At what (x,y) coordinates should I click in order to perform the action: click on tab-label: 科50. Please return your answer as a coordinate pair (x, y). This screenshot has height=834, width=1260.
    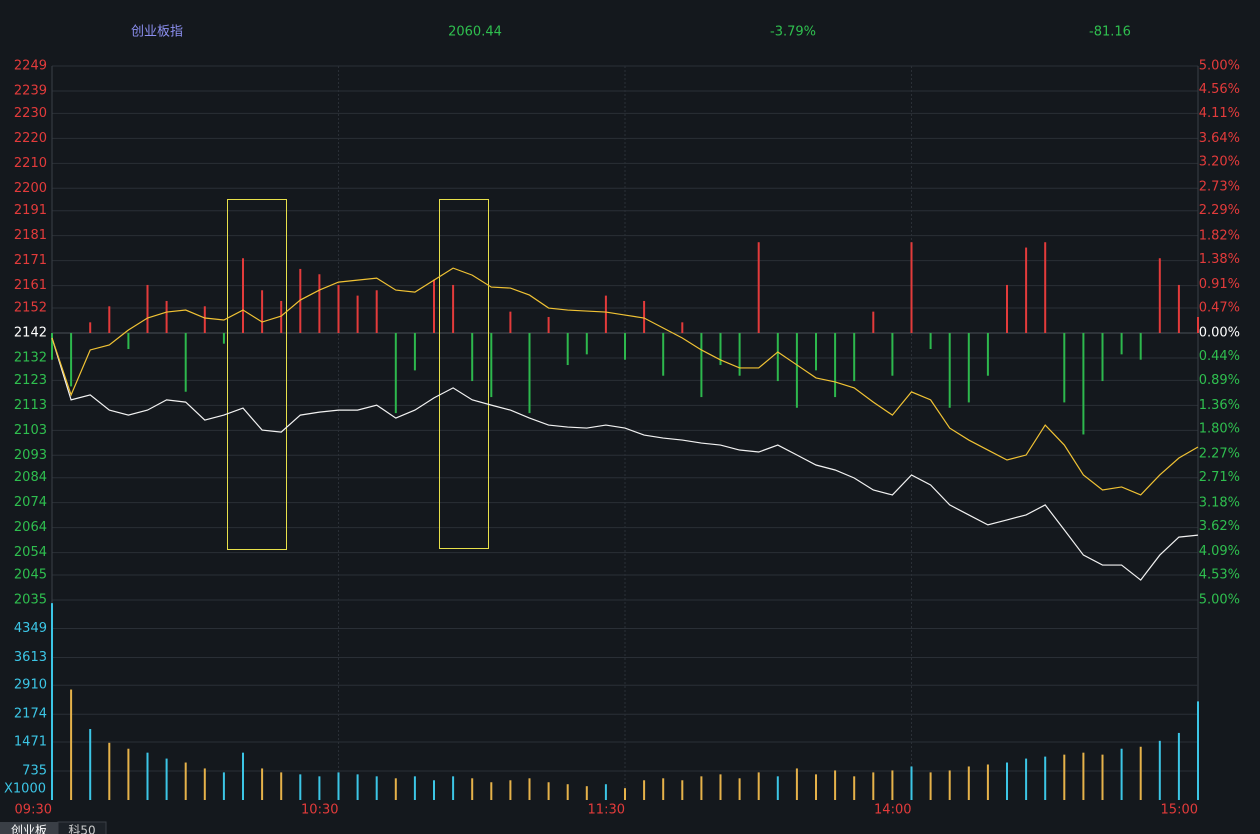
    Looking at the image, I should click on (81, 829).